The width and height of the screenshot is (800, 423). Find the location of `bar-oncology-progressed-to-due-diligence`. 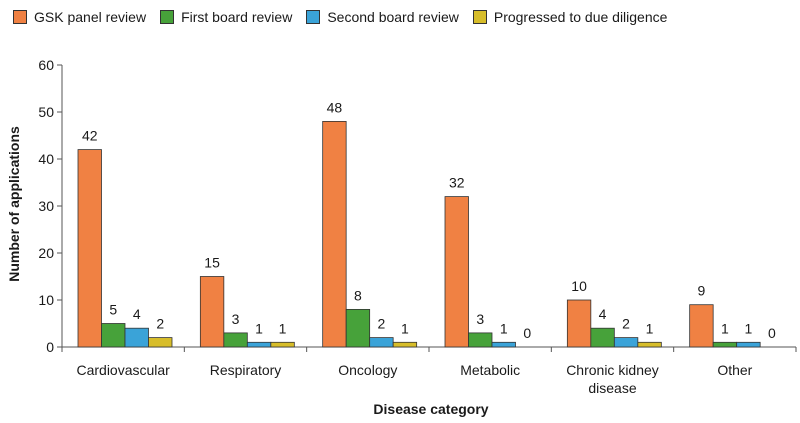

bar-oncology-progressed-to-due-diligence is located at coordinates (405, 344).